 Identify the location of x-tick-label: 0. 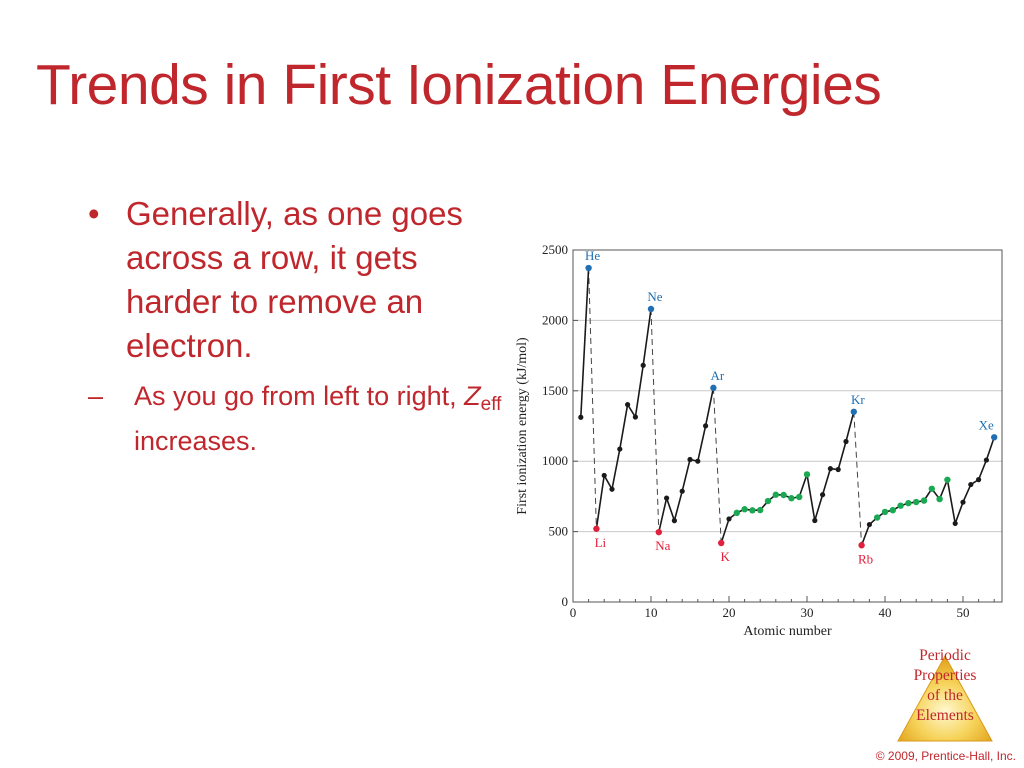
(573, 612).